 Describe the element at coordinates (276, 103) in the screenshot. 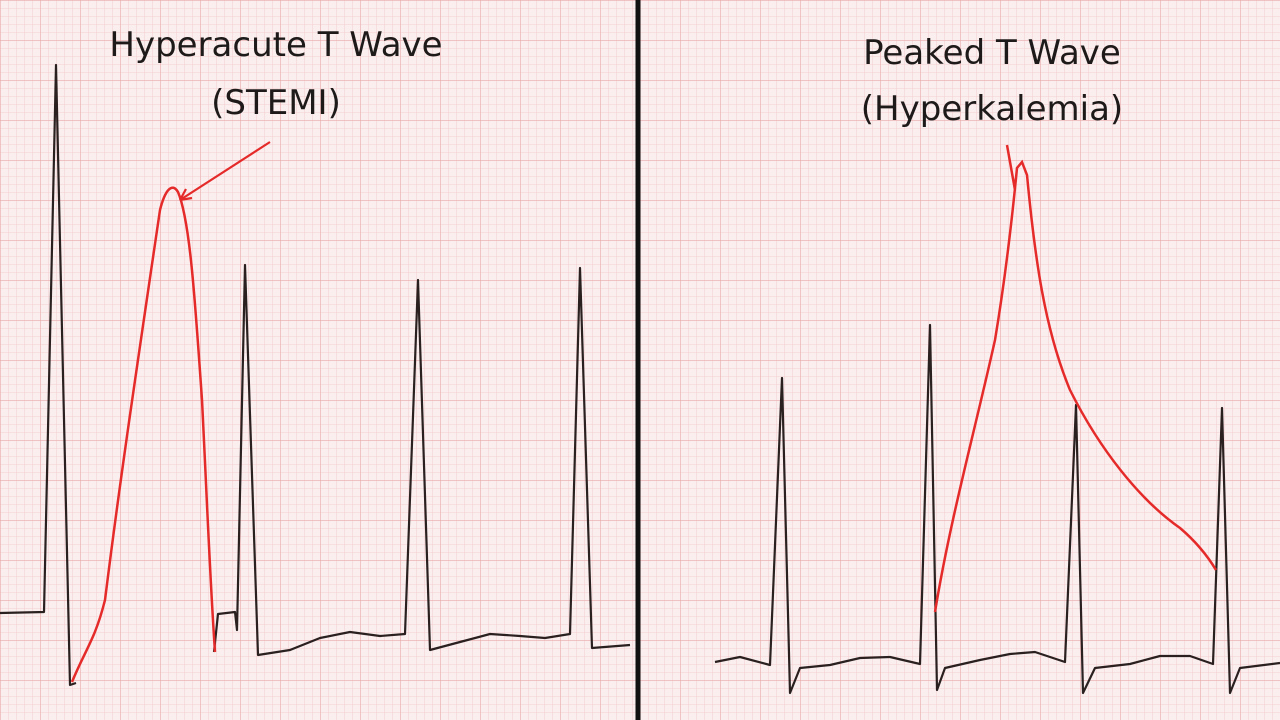

I see `panel-subtitle: (STEMI)` at that location.